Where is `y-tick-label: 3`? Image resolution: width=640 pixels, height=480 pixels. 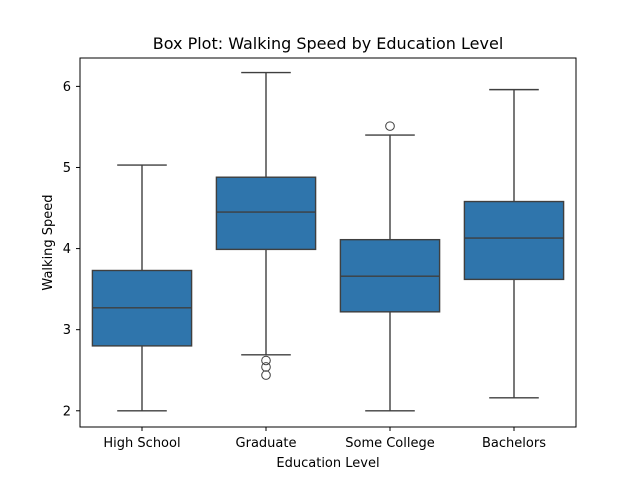 y-tick-label: 3 is located at coordinates (67, 330).